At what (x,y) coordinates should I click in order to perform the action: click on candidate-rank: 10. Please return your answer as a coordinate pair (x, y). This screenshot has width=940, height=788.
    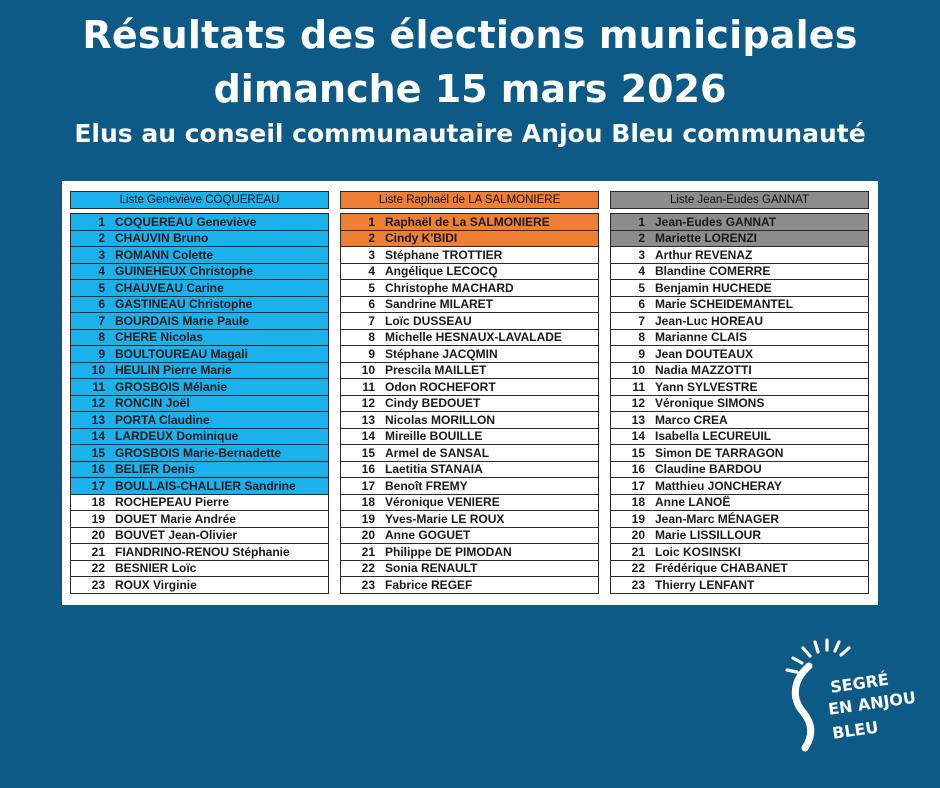
    Looking at the image, I should click on (638, 370).